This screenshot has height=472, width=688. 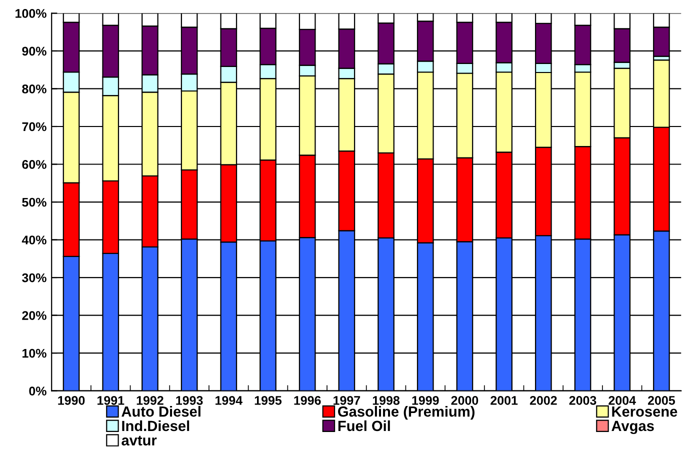 I want to click on x-tick-label: 1990, so click(x=71, y=400).